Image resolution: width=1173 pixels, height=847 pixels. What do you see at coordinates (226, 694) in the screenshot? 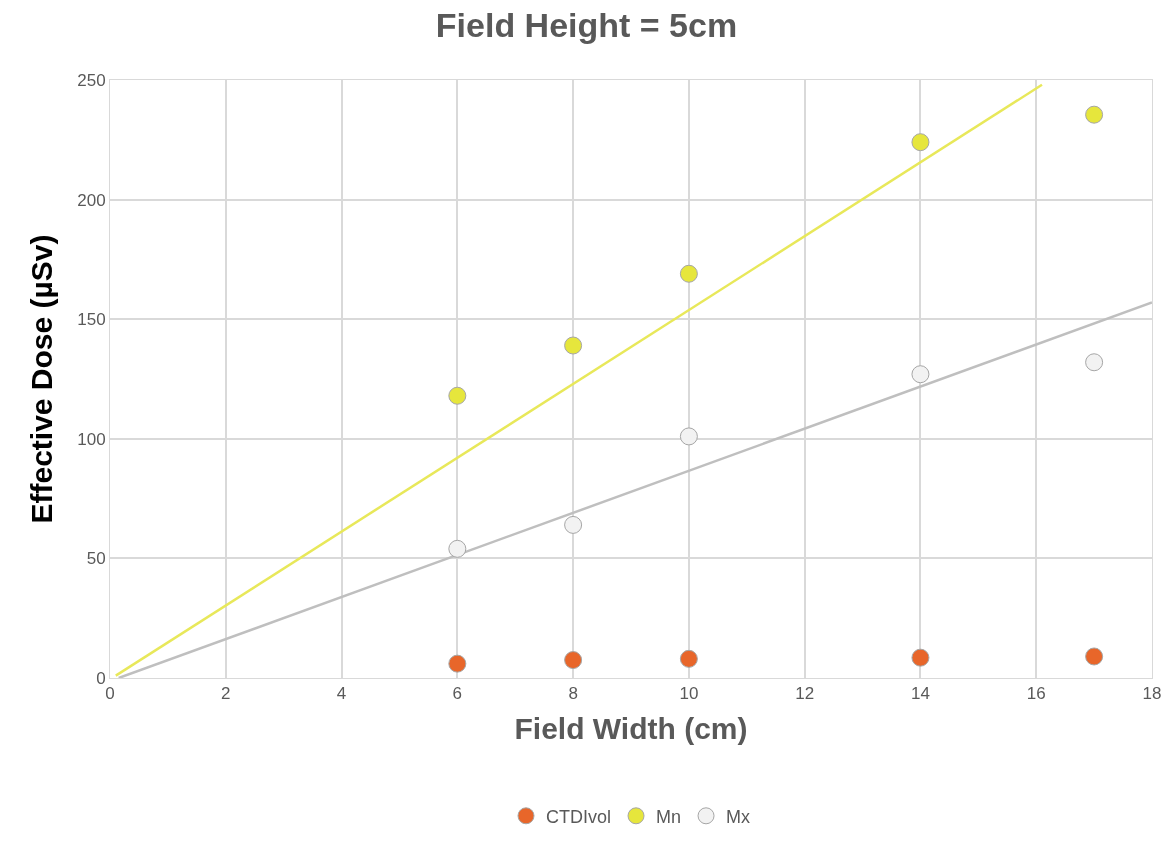
I see `x-tick-label: 2` at bounding box center [226, 694].